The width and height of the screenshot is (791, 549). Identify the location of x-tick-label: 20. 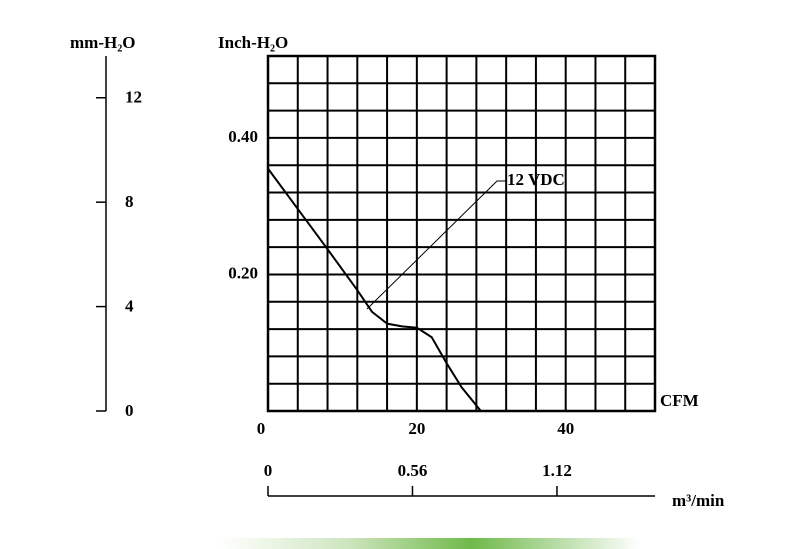
(416, 428).